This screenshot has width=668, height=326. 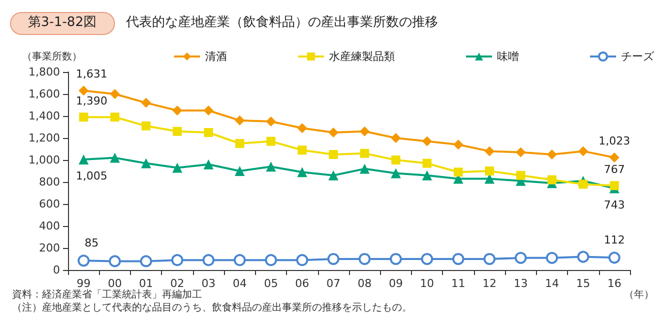 I want to click on x-axis-title: （年）, so click(x=639, y=294).